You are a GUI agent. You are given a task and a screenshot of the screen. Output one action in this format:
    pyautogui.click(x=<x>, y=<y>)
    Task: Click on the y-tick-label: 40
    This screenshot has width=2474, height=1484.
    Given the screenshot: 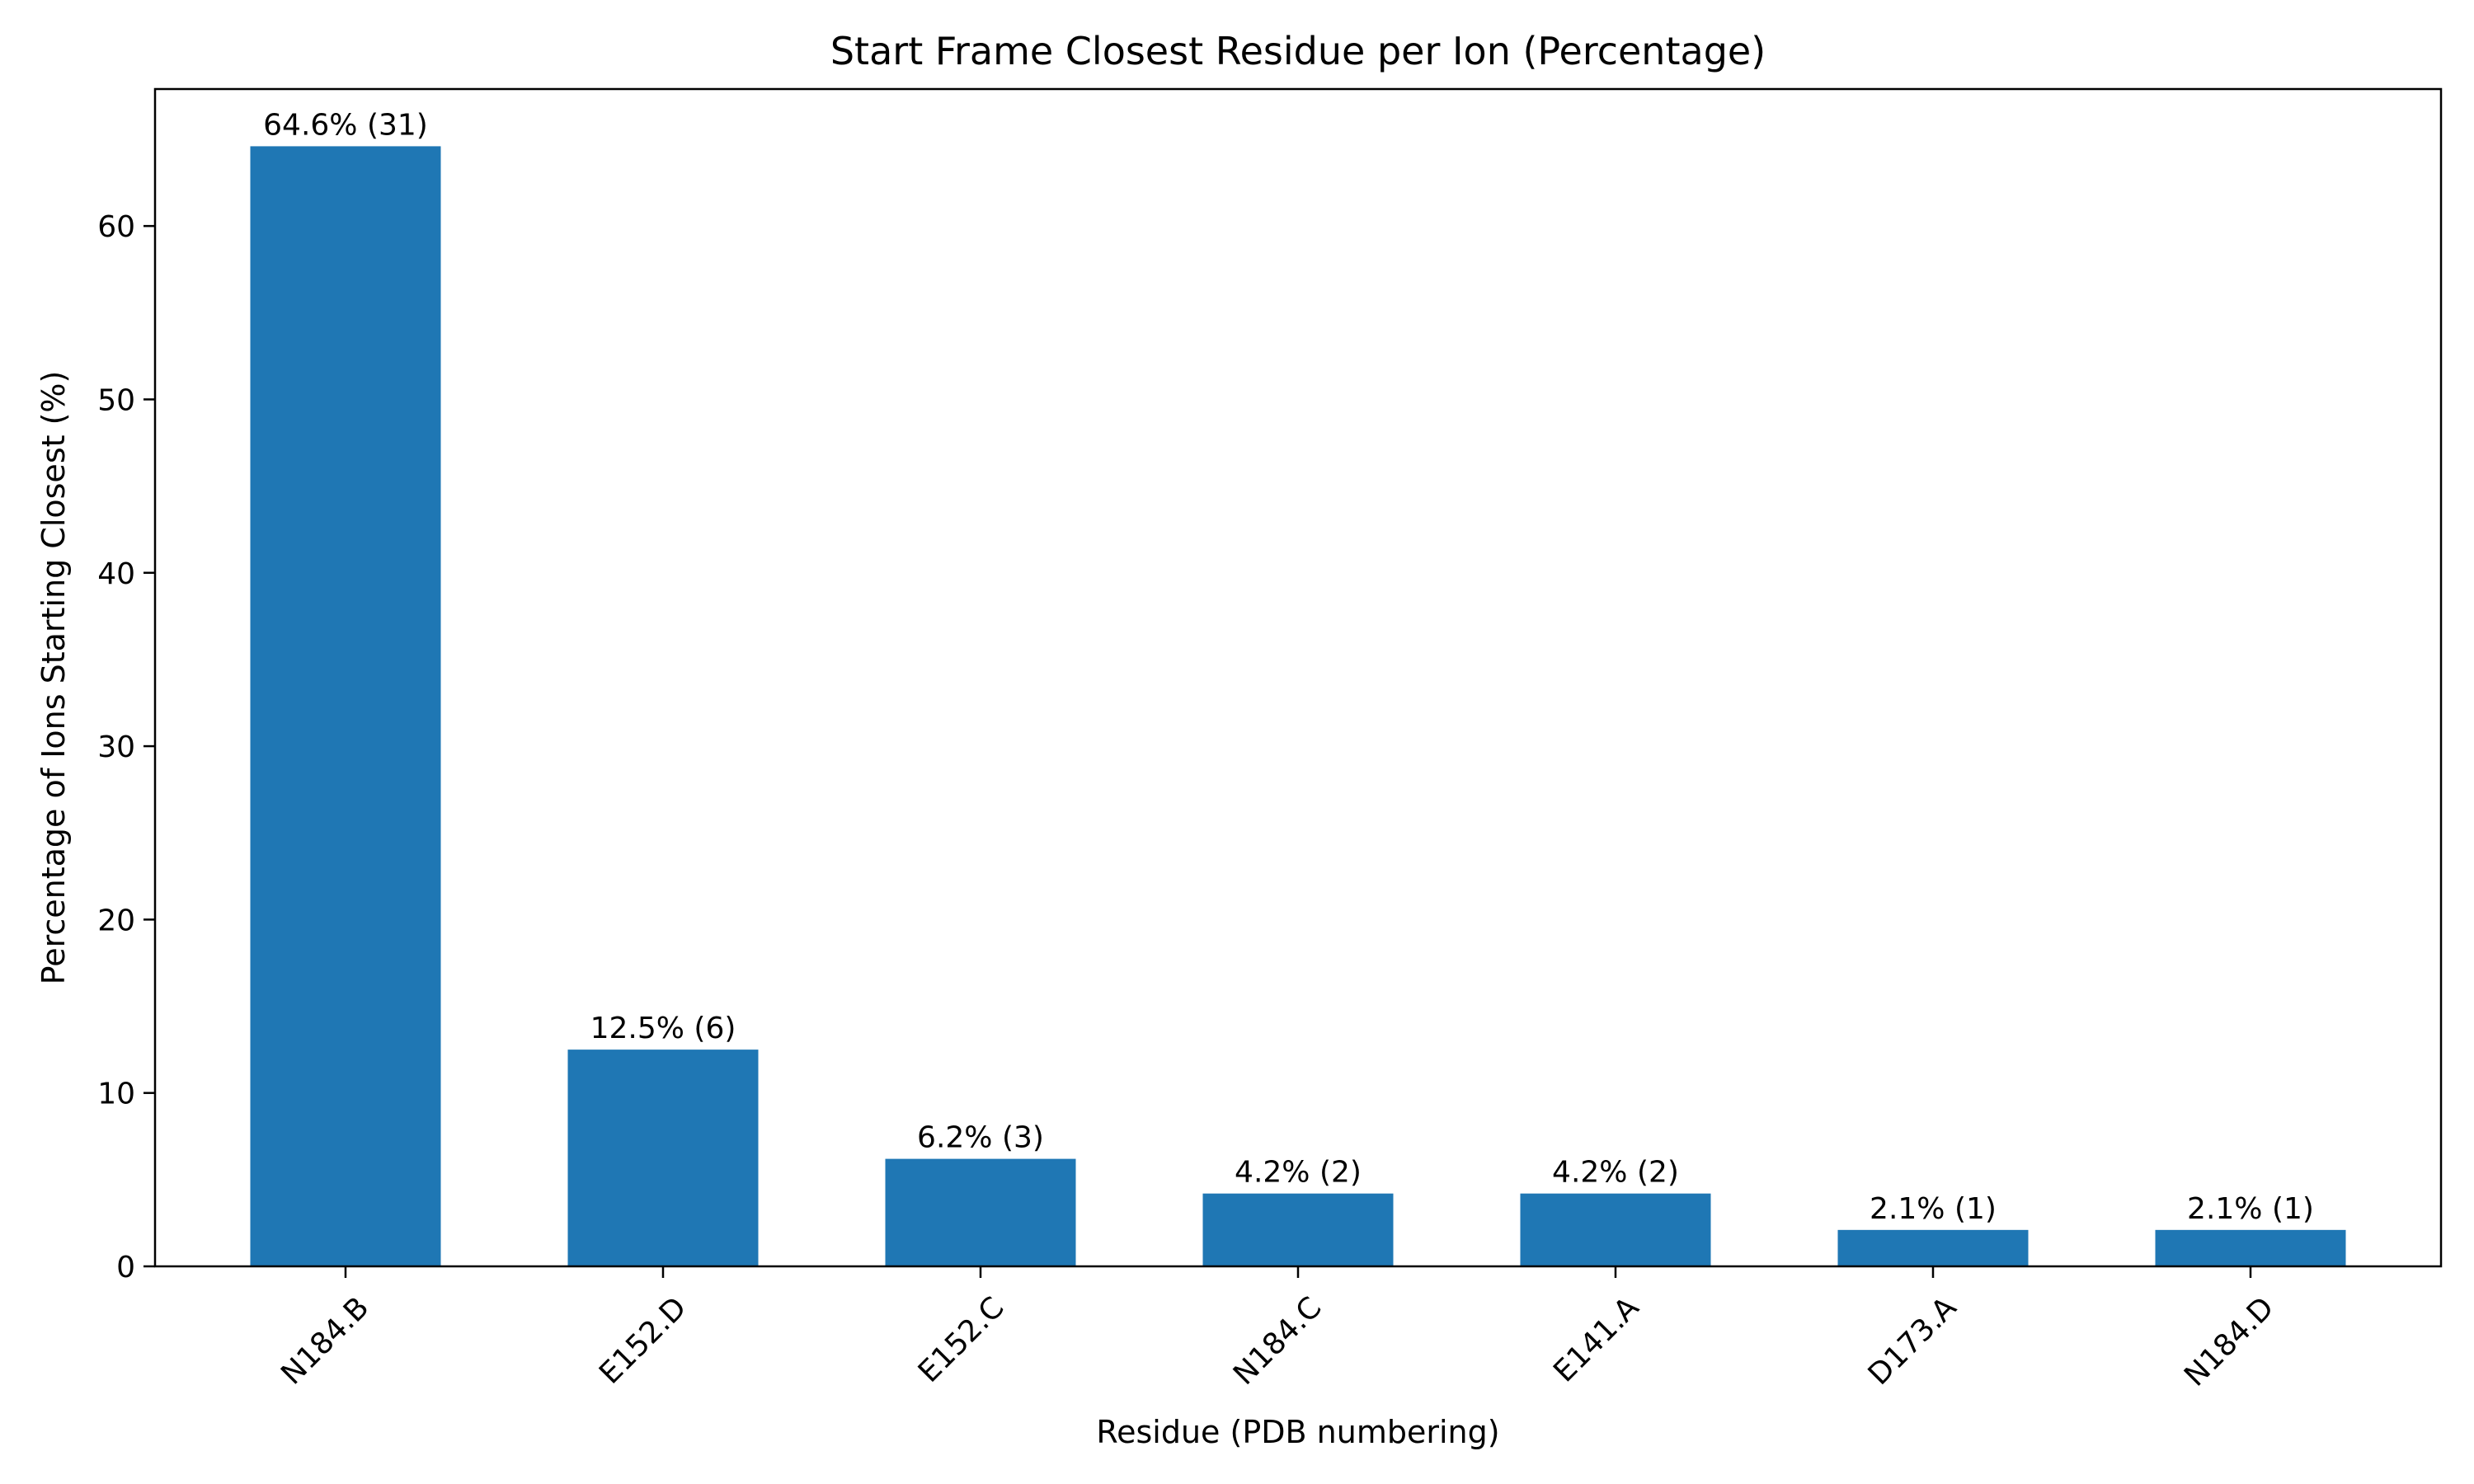 What is the action you would take?
    pyautogui.click(x=116, y=574)
    